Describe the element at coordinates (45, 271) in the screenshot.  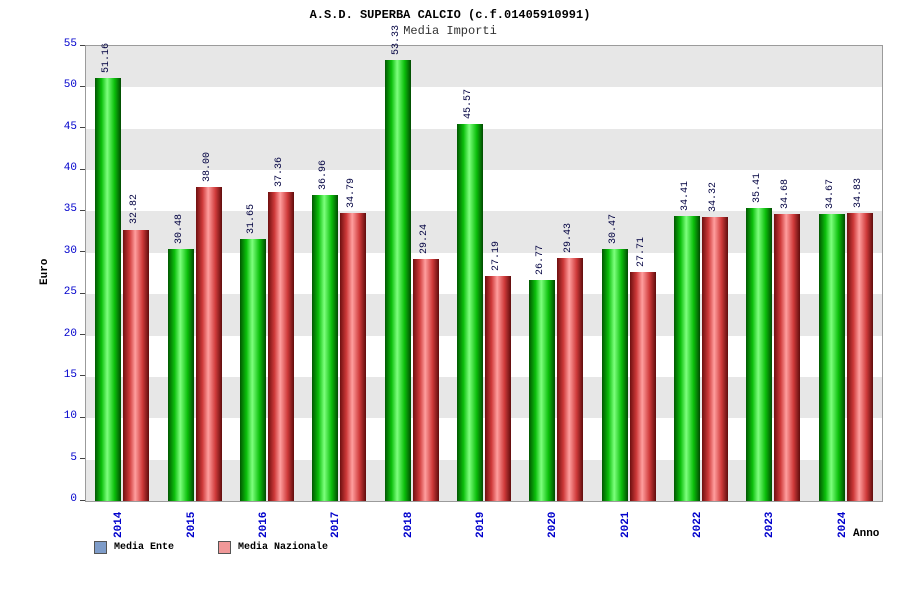
I see `y-axis-title: Euro` at that location.